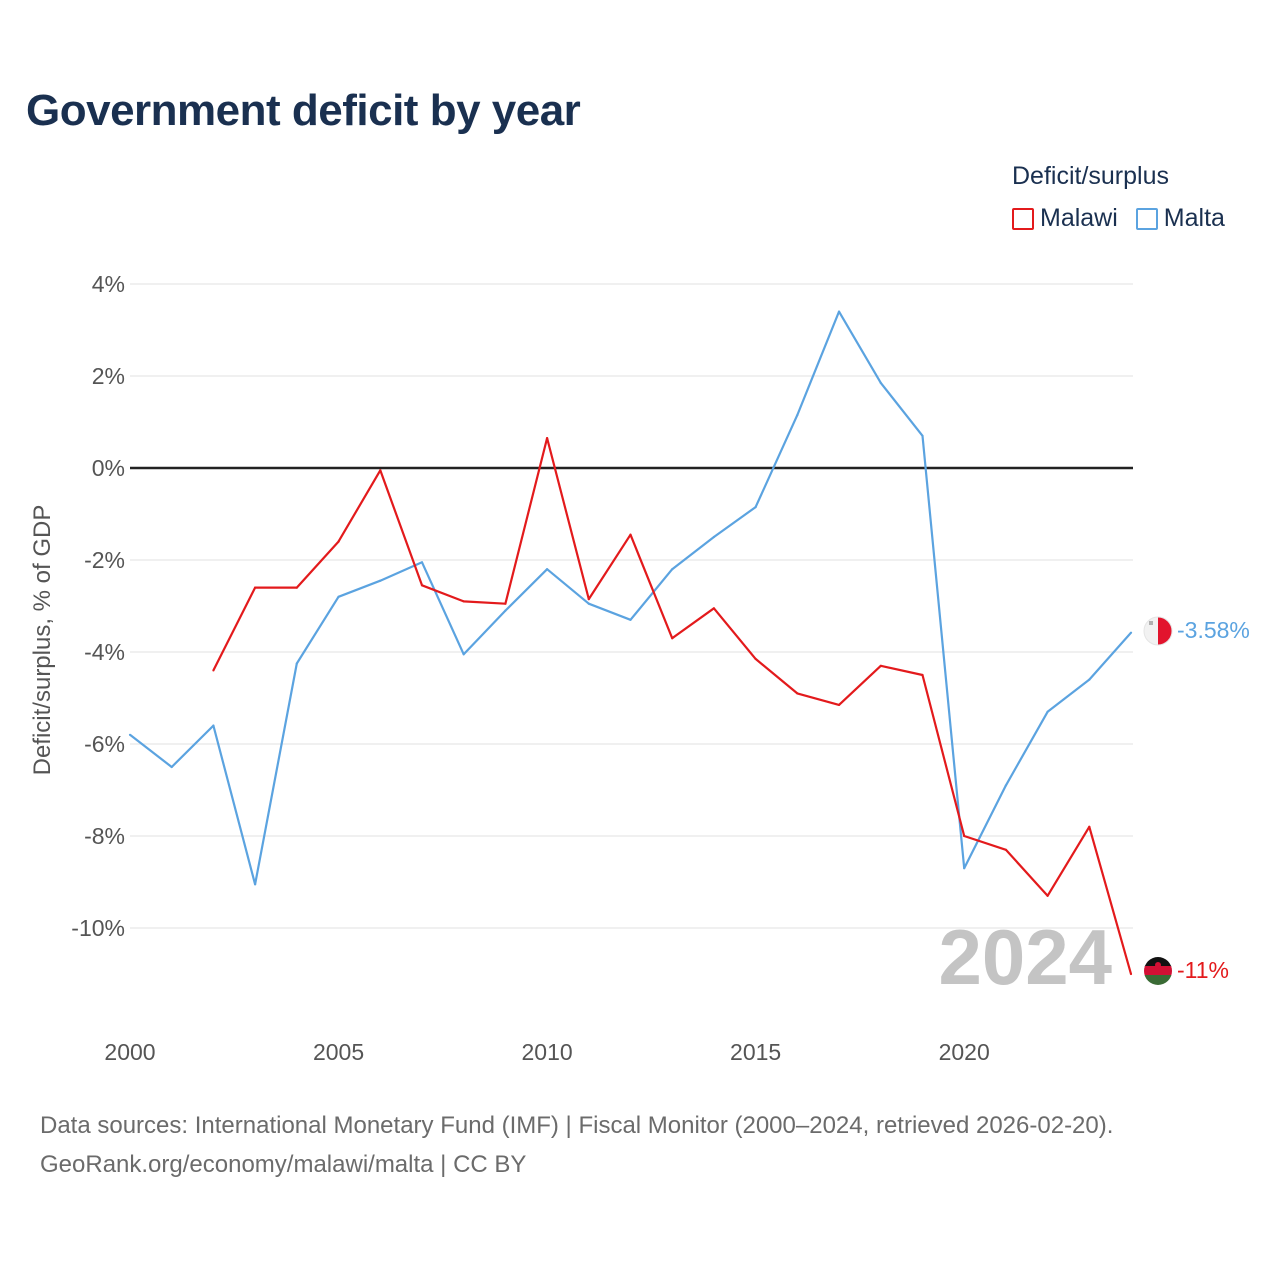 This screenshot has width=1280, height=1280. Describe the element at coordinates (964, 1052) in the screenshot. I see `x-tick-label: 2020` at that location.